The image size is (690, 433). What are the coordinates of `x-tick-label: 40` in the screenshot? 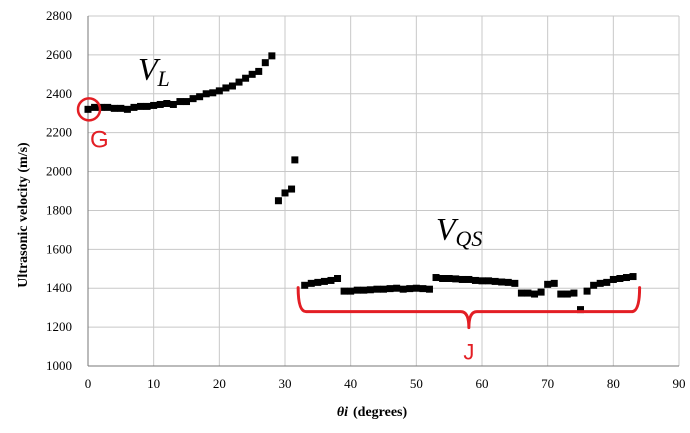 It's located at (350, 383).